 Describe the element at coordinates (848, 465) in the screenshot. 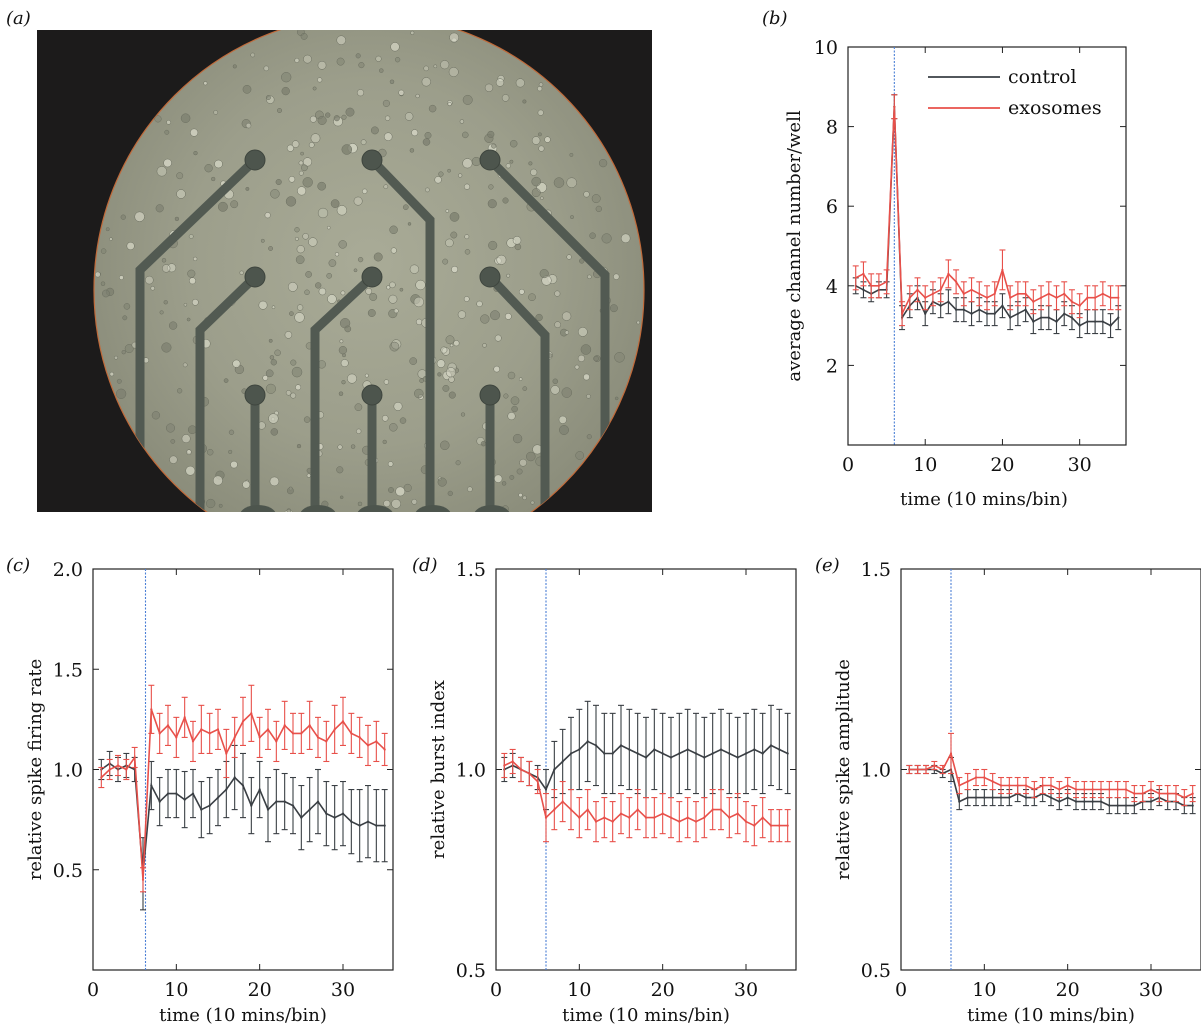

I see `x-tick-label: 0` at that location.